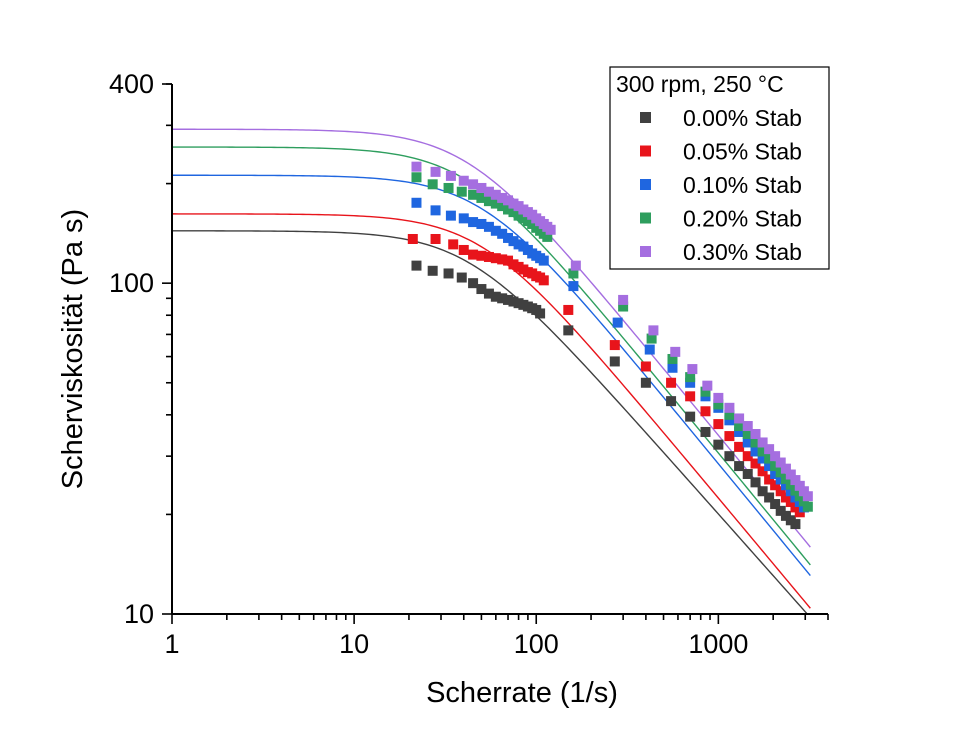  I want to click on legend-label: 0.30% Stab, so click(742, 252).